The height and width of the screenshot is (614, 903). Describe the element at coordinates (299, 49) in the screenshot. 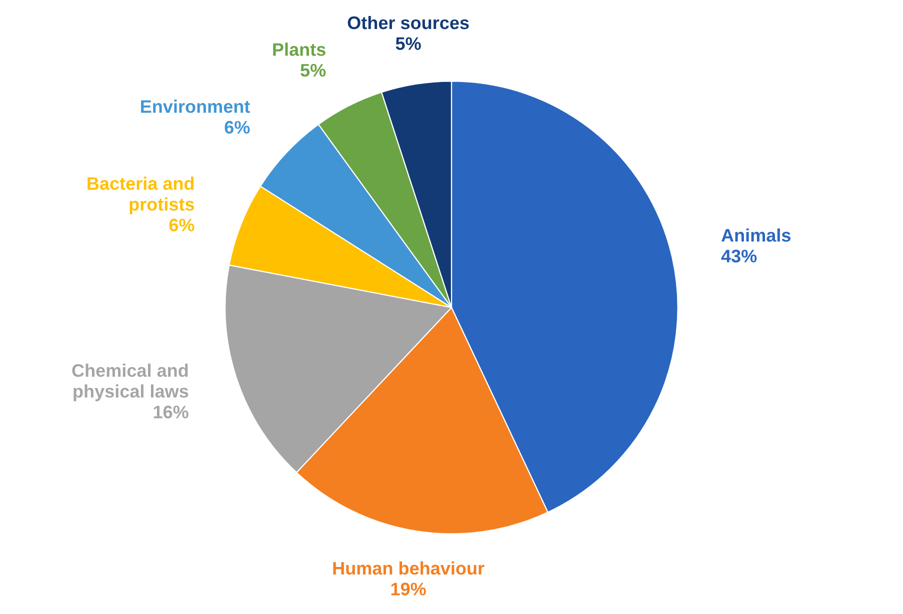

I see `slice-label: Plants` at that location.